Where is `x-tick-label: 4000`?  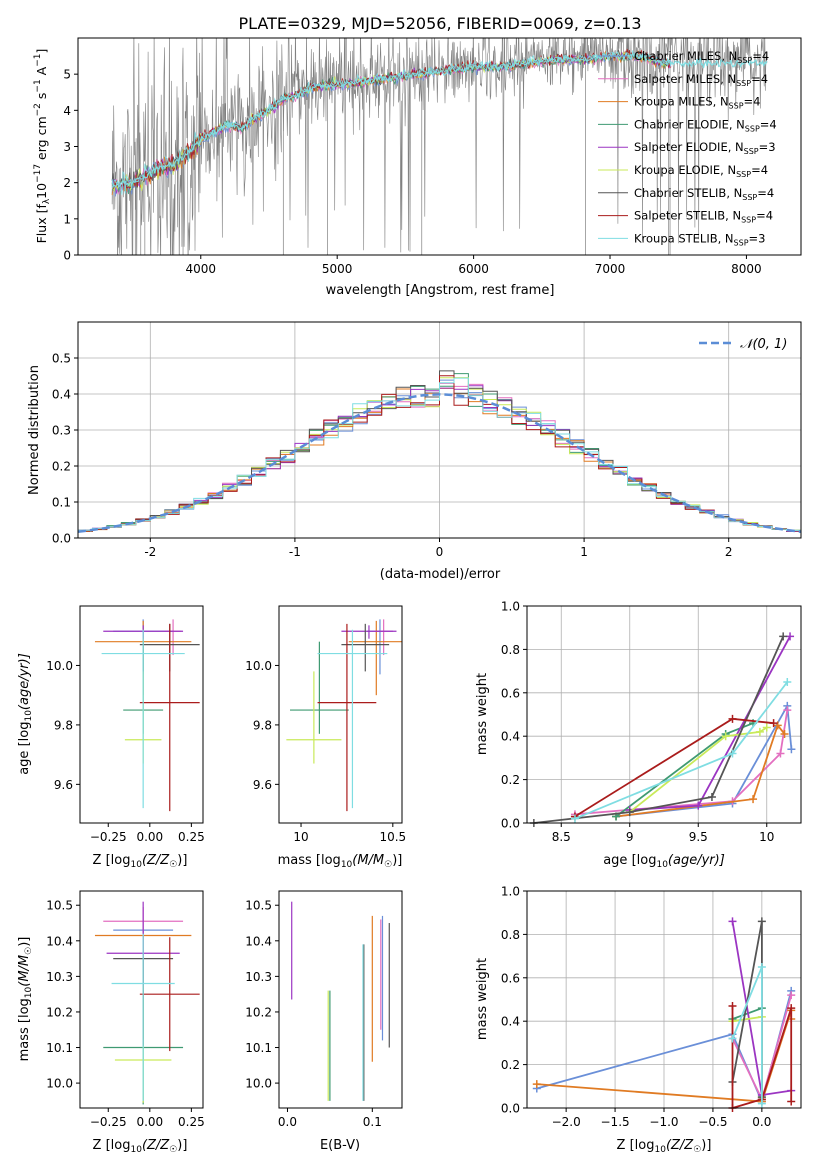 x-tick-label: 4000 is located at coordinates (201, 269).